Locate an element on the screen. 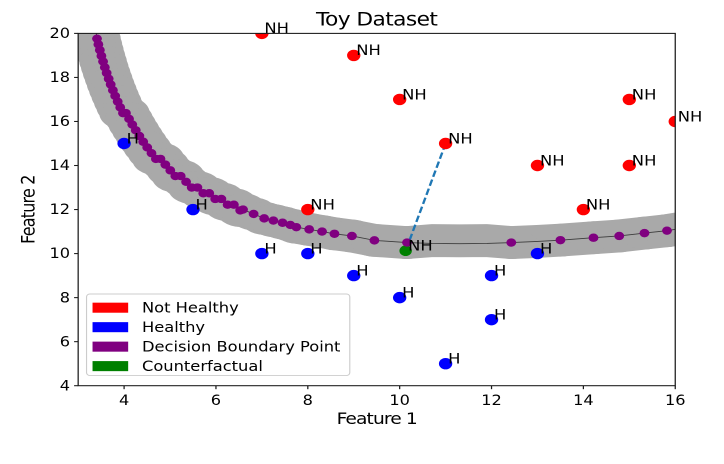 Image resolution: width=724 pixels, height=464 pixels. x-tick-label: 14 is located at coordinates (583, 400).